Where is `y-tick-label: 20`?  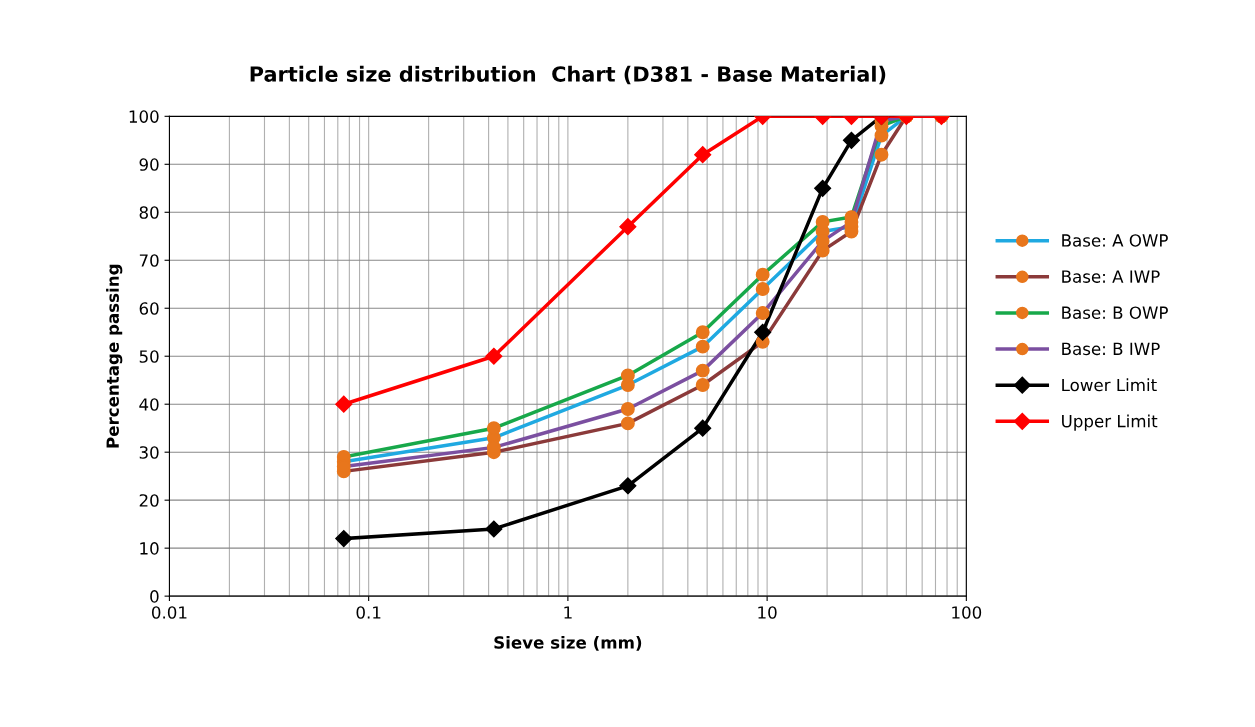 y-tick-label: 20 is located at coordinates (149, 500).